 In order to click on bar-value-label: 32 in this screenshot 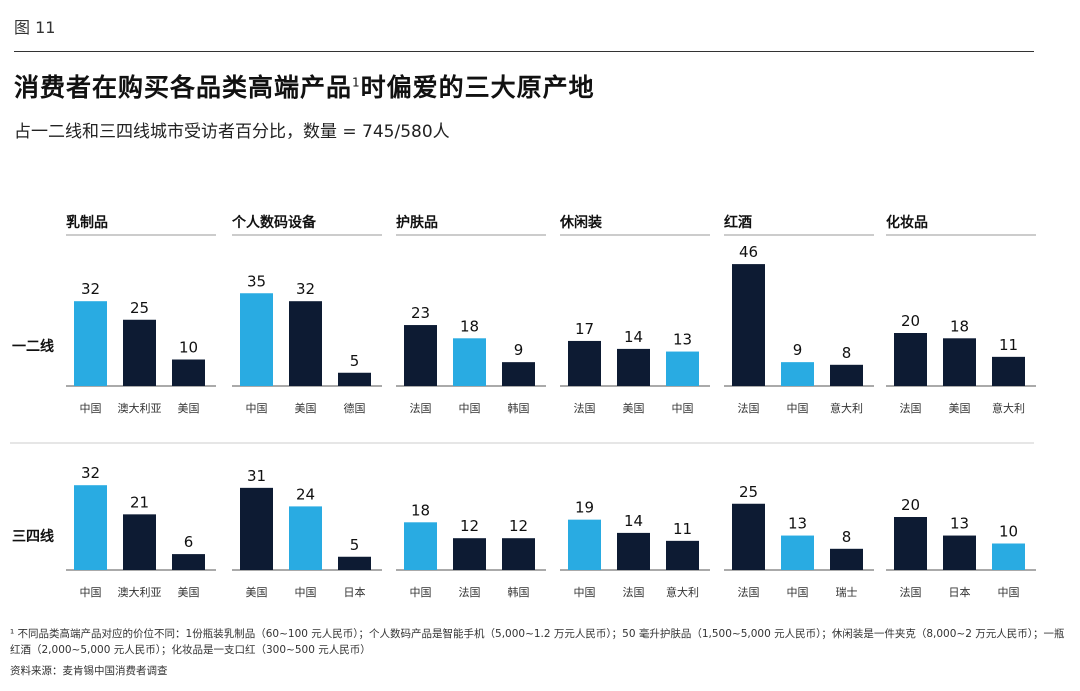, I will do `click(90, 473)`.